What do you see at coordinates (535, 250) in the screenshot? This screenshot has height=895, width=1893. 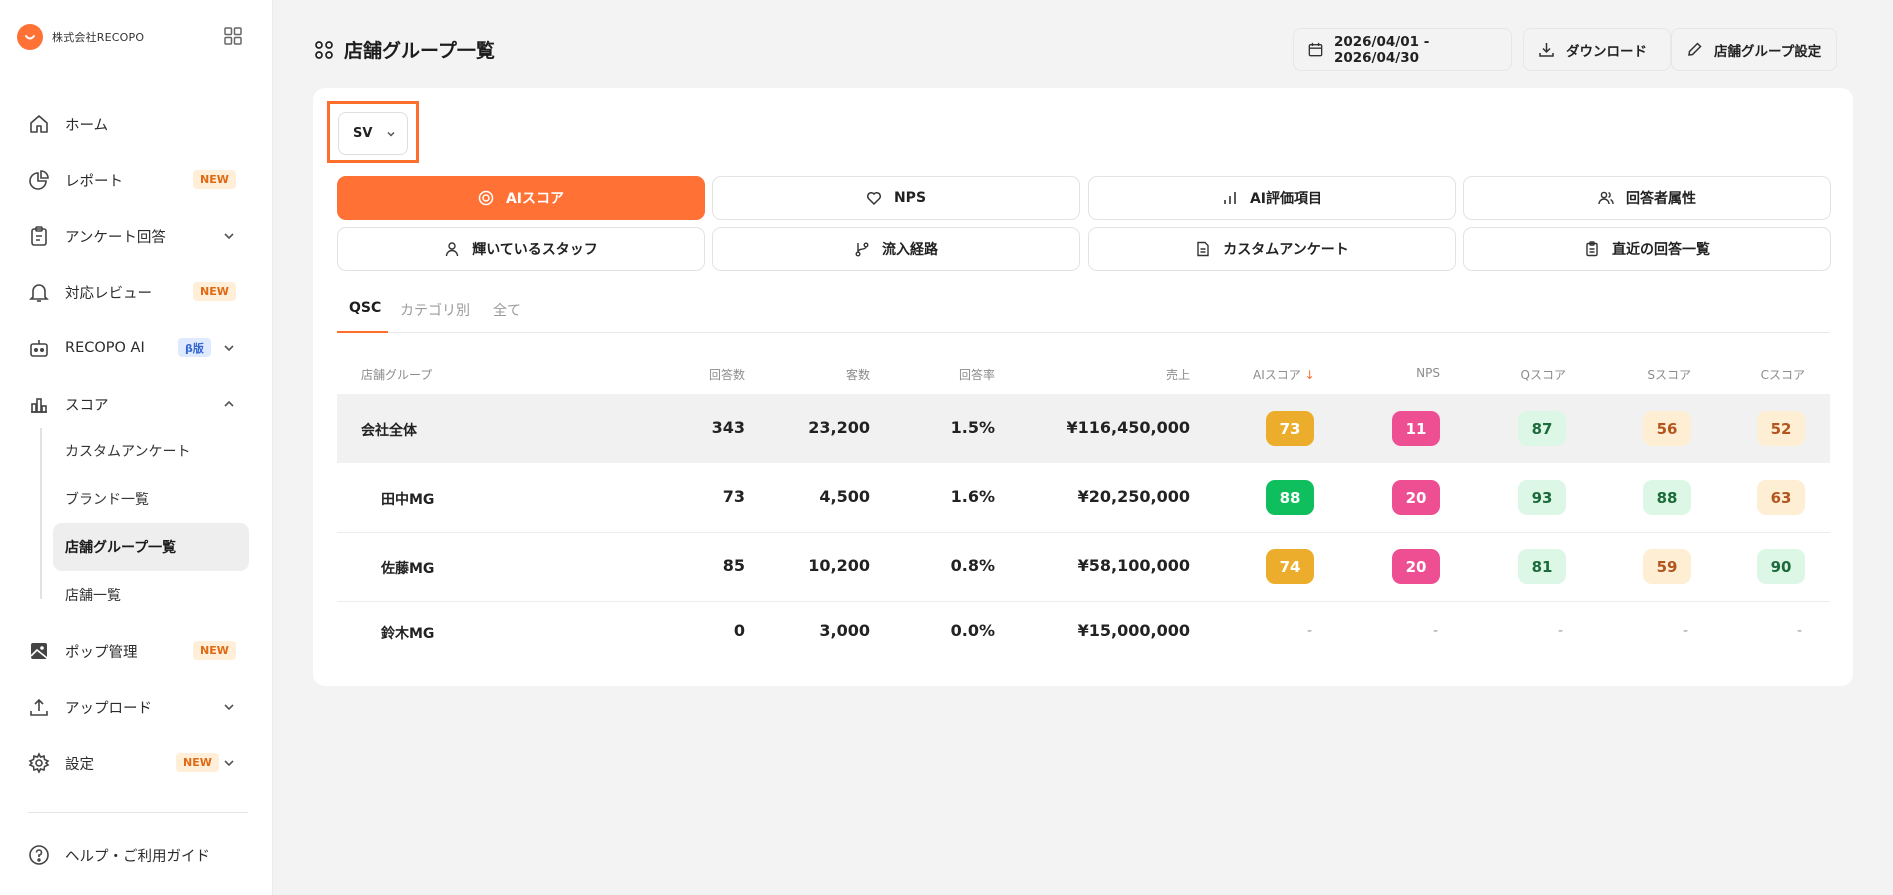 I see `tab-shining-staff-label: 輝いているスタッフ` at bounding box center [535, 250].